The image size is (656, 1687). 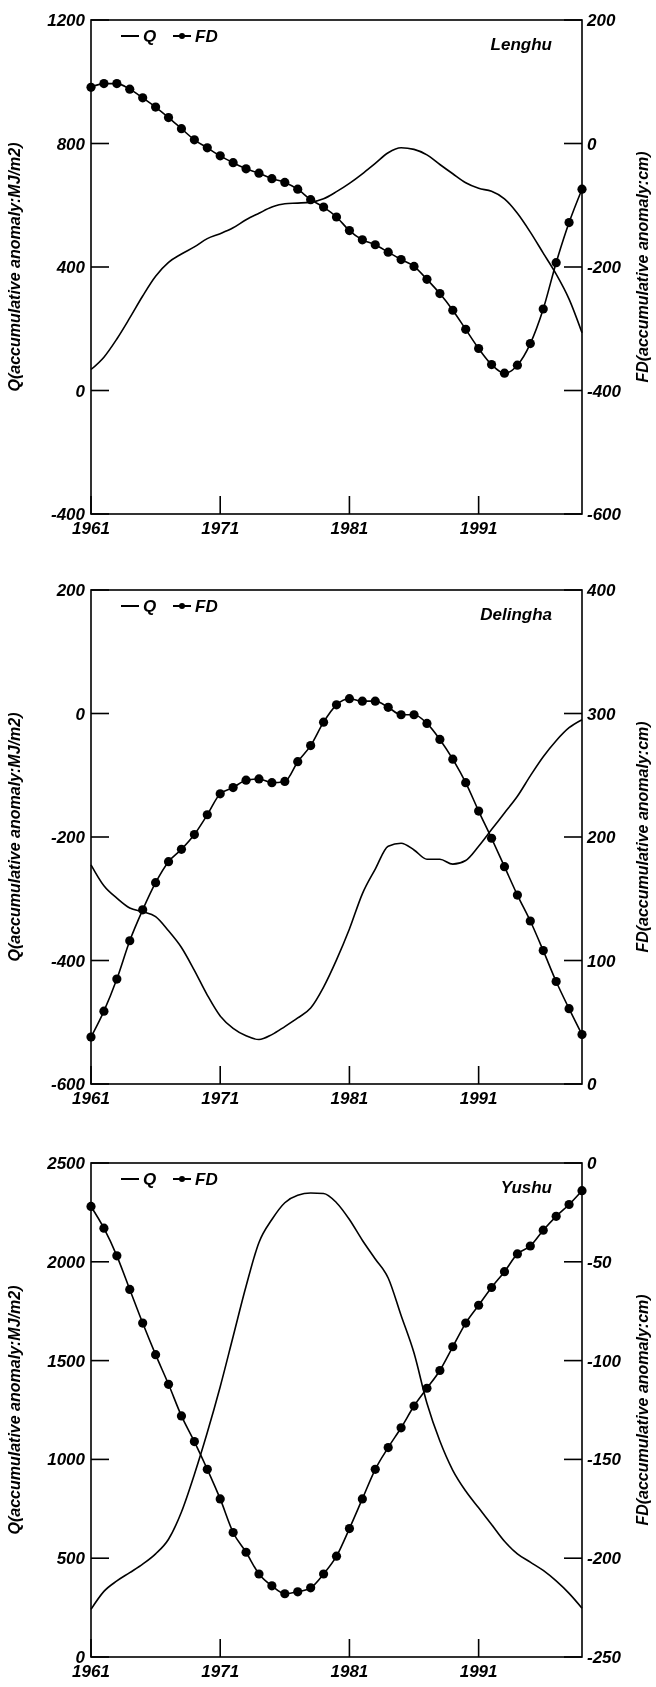 I want to click on legend-label: Q, so click(x=150, y=36).